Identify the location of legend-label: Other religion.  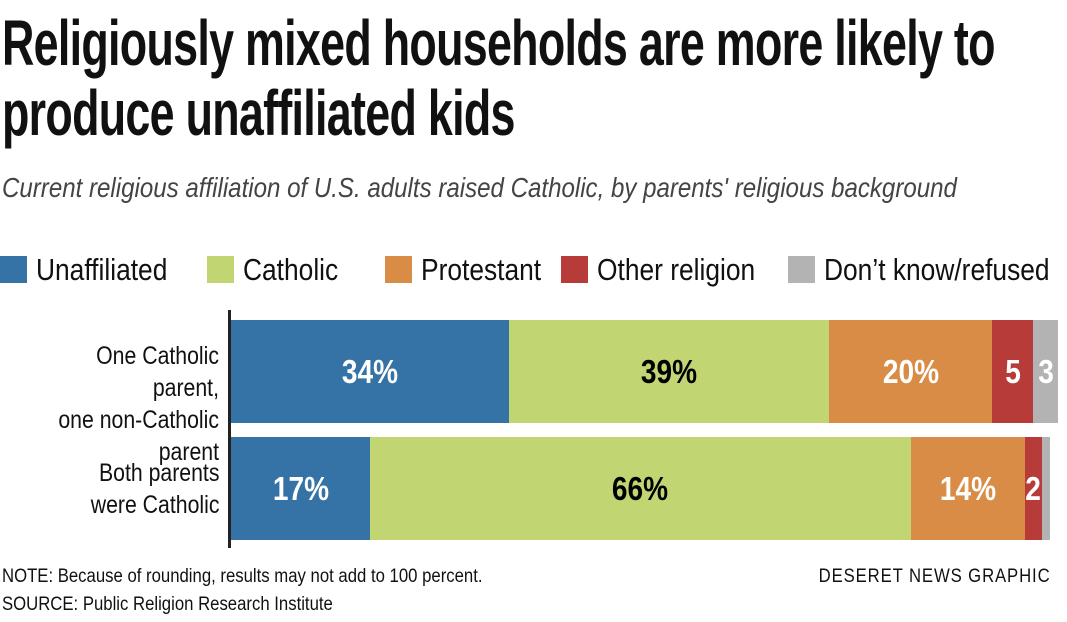
(676, 269).